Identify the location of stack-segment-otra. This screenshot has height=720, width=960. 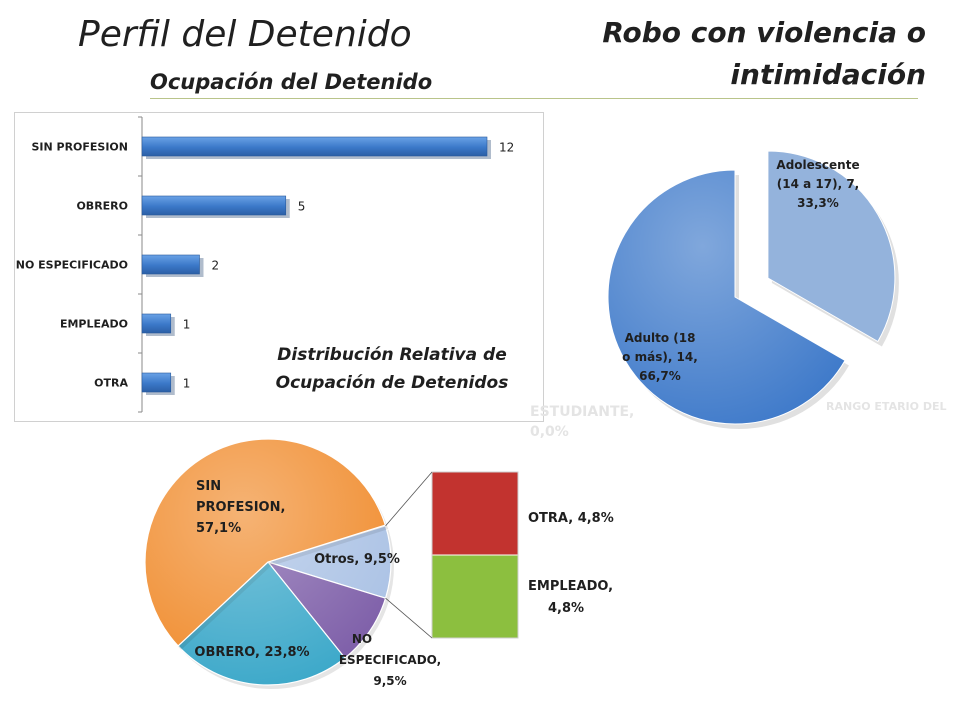
(475, 513).